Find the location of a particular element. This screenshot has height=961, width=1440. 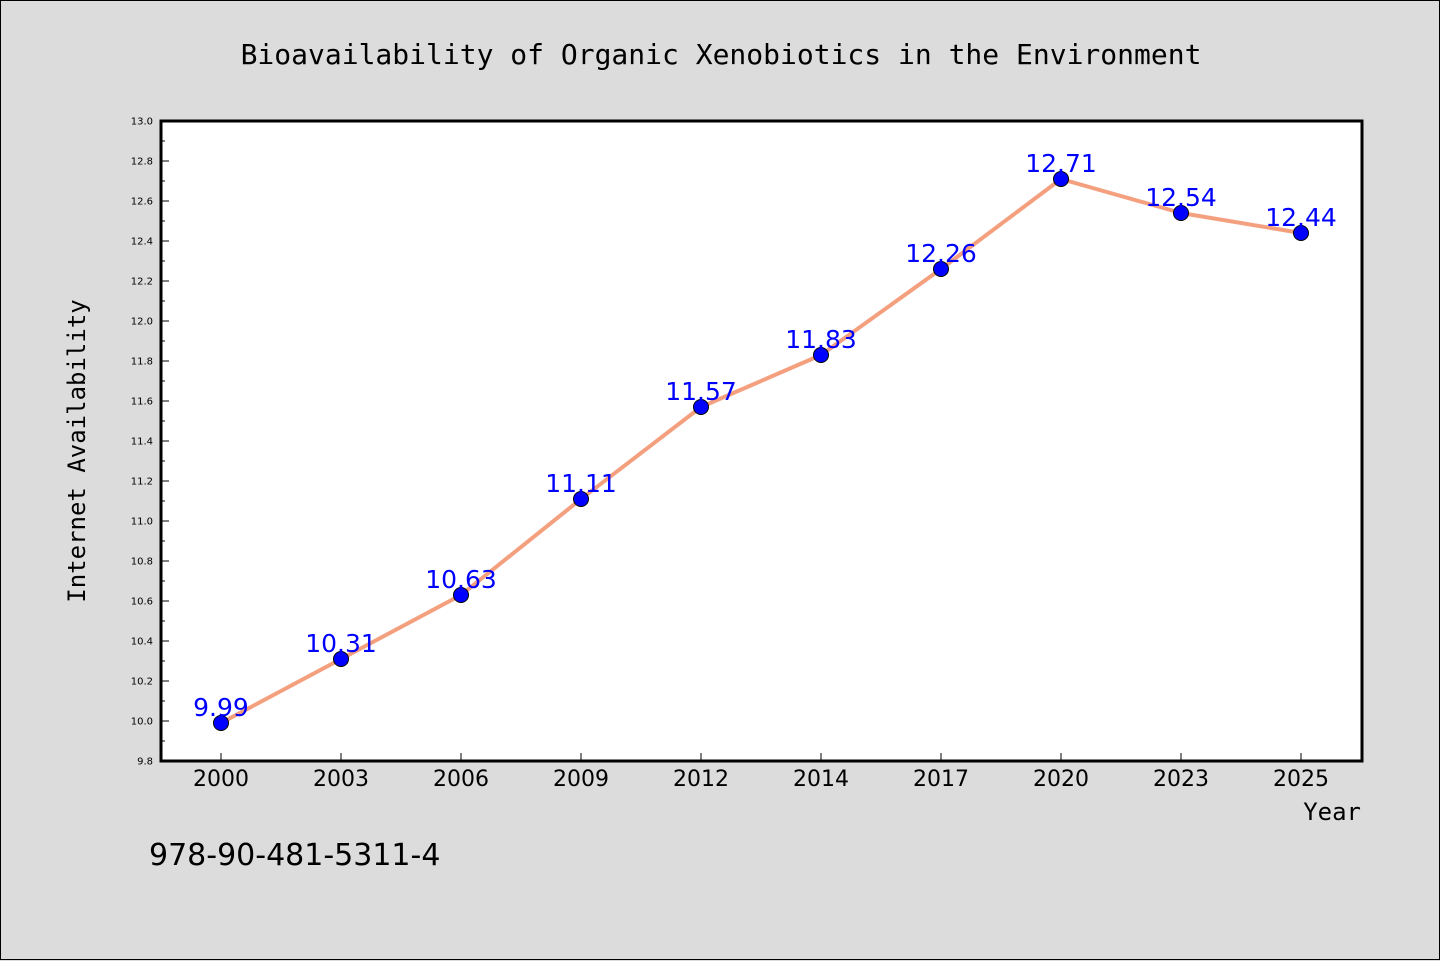

data-point-label: 12.26 is located at coordinates (941, 253).